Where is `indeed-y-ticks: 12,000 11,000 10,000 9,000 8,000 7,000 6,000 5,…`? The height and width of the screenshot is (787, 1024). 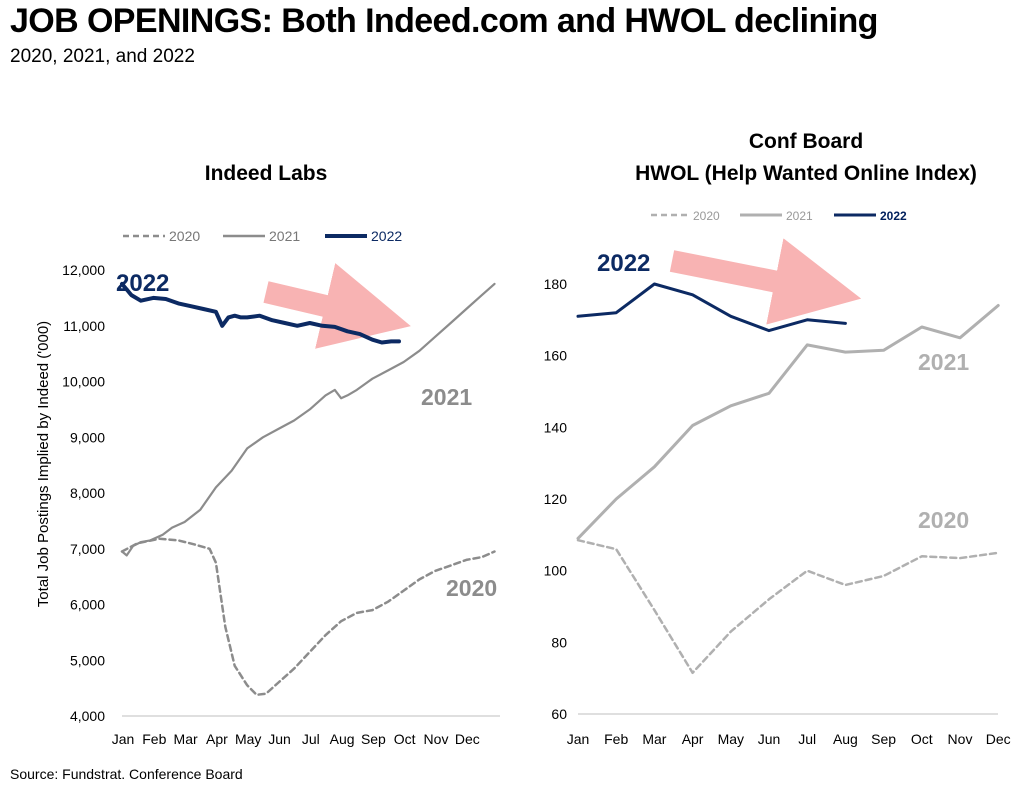 indeed-y-ticks: 12,000 11,000 10,000 9,000 8,000 7,000 6,000 5,… is located at coordinates (83, 493).